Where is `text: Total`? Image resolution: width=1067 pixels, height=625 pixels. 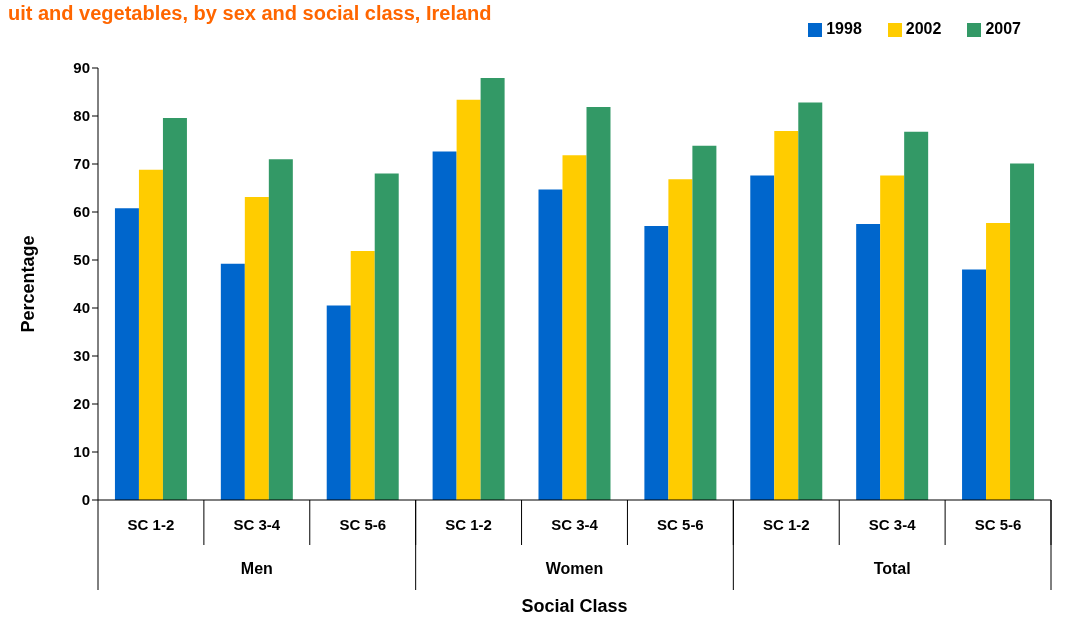
text: Total is located at coordinates (892, 569).